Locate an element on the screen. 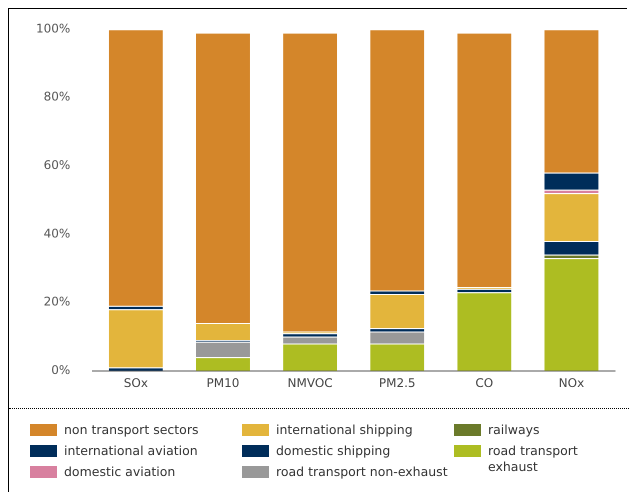 This screenshot has width=629, height=492. x-tick-label: PM2.5 is located at coordinates (397, 383).